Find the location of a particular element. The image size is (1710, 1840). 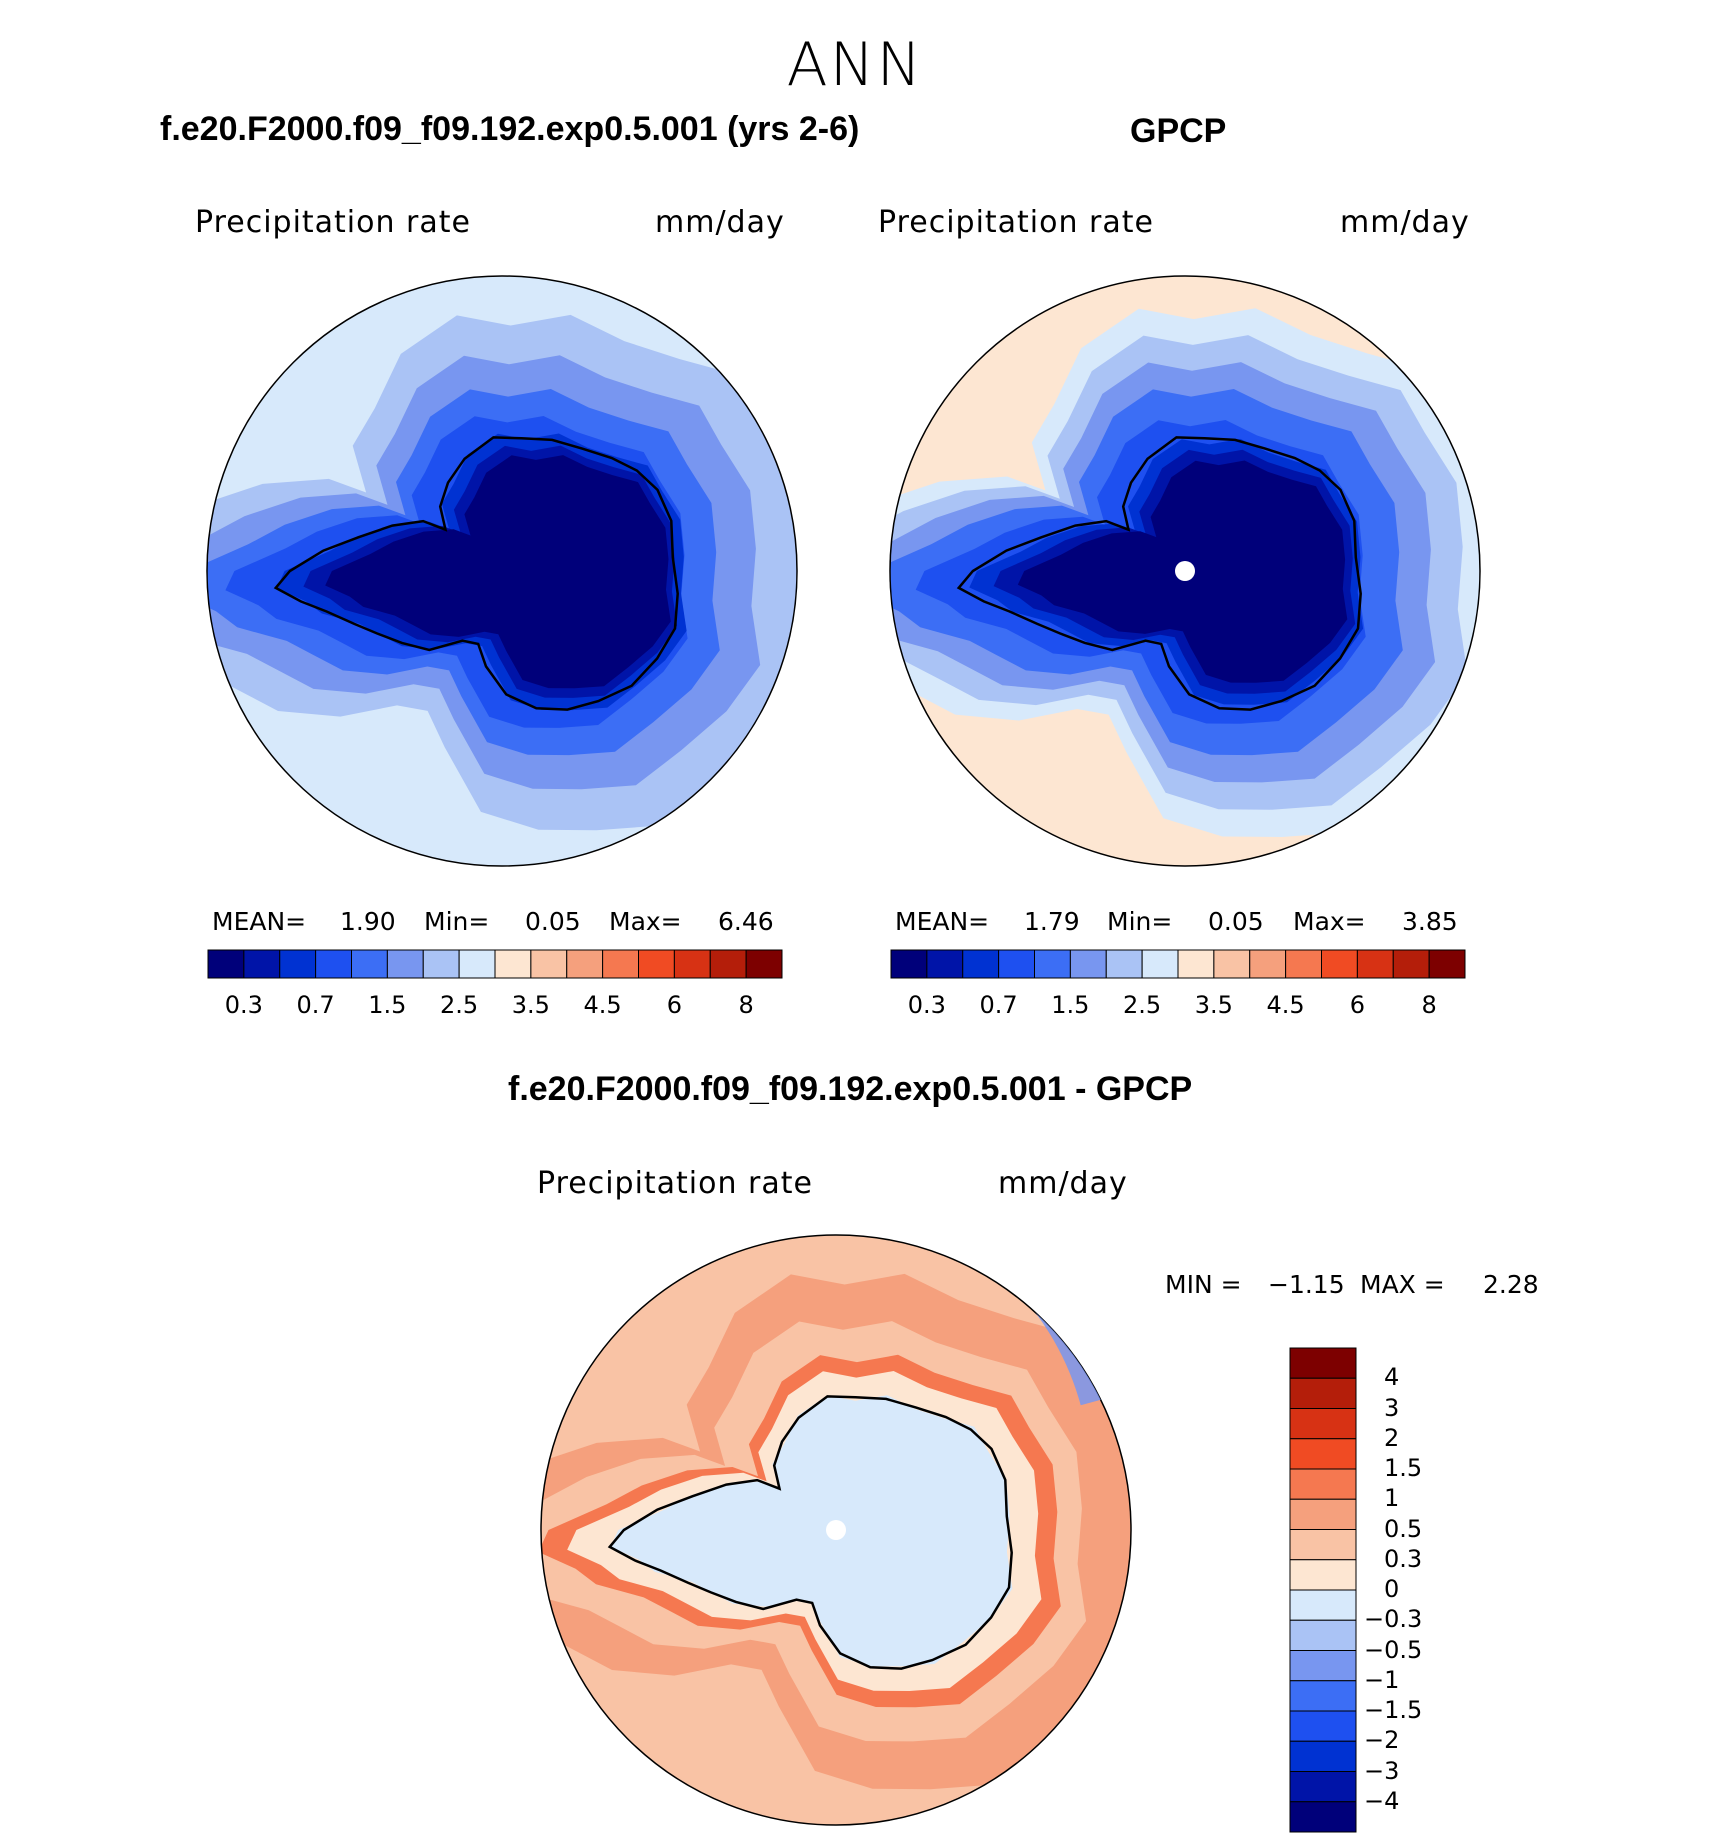

colorbar-gpcp-tick-label: 2.5 is located at coordinates (1142, 1005).